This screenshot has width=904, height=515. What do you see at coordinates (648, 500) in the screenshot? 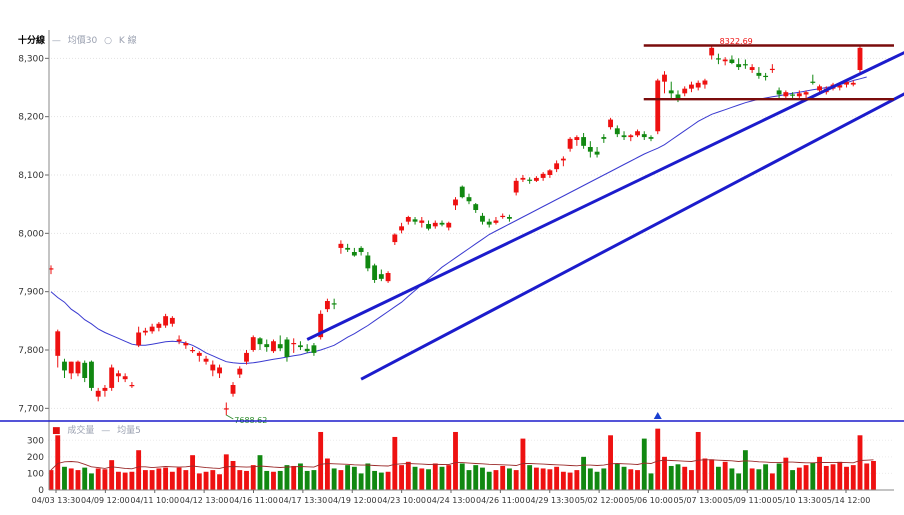
I see `time-tick-label: 05/06 10:00` at bounding box center [648, 500].